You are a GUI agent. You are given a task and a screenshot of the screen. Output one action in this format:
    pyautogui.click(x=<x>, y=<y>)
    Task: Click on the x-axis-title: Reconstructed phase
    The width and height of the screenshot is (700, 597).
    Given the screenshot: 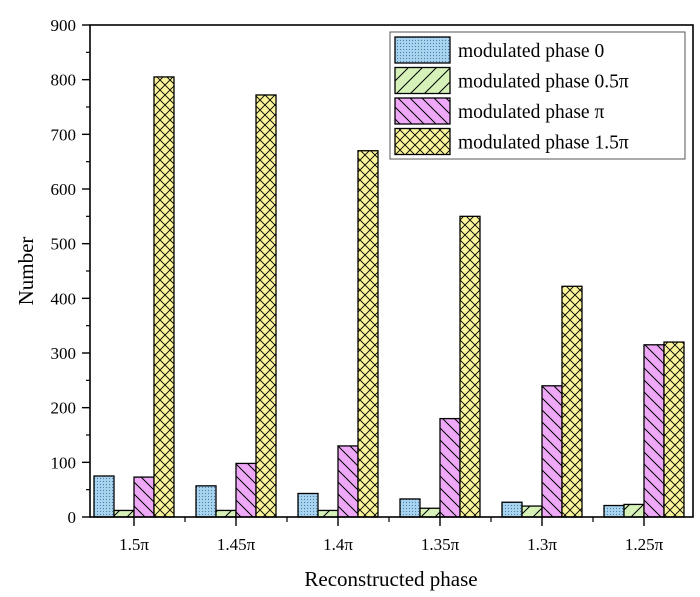 What is the action you would take?
    pyautogui.click(x=390, y=579)
    